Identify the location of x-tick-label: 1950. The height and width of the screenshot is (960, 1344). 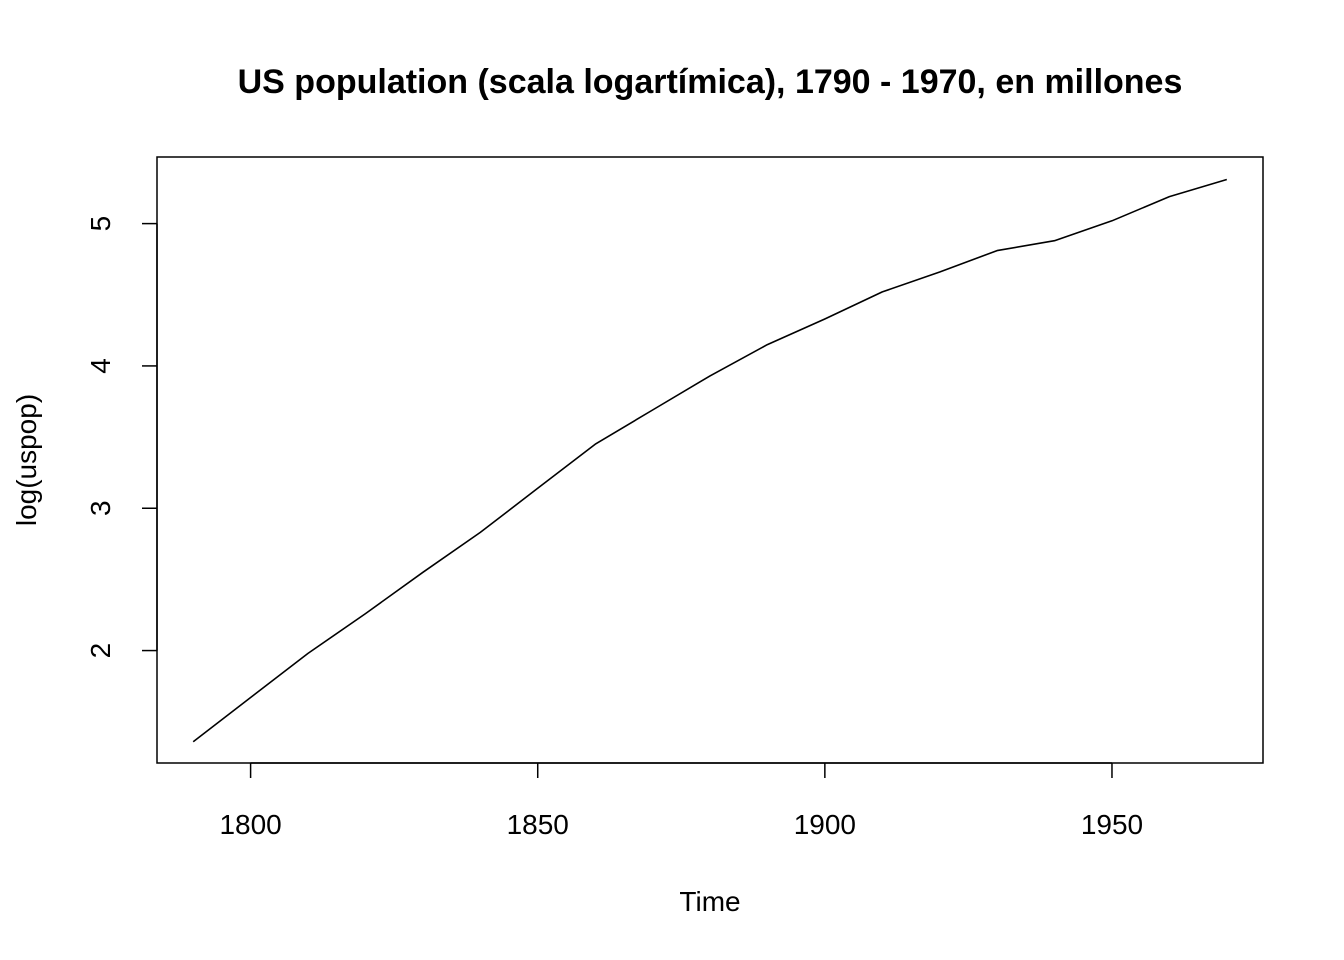
(1112, 824).